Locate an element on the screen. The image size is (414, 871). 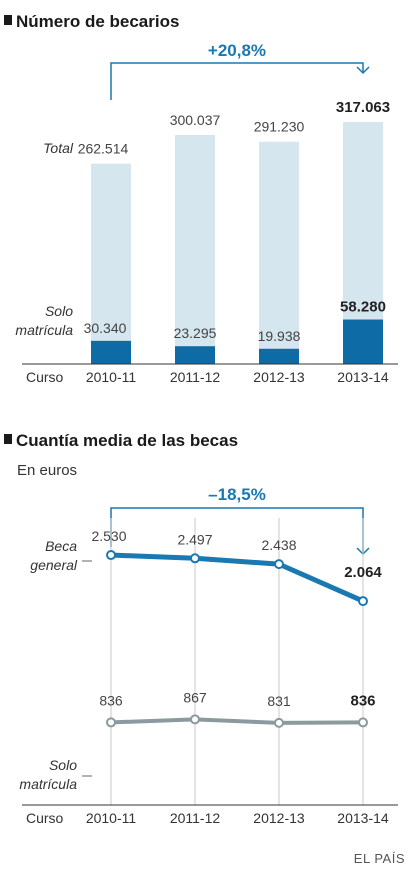
label-total-2013-14: 317.063 is located at coordinates (363, 107).